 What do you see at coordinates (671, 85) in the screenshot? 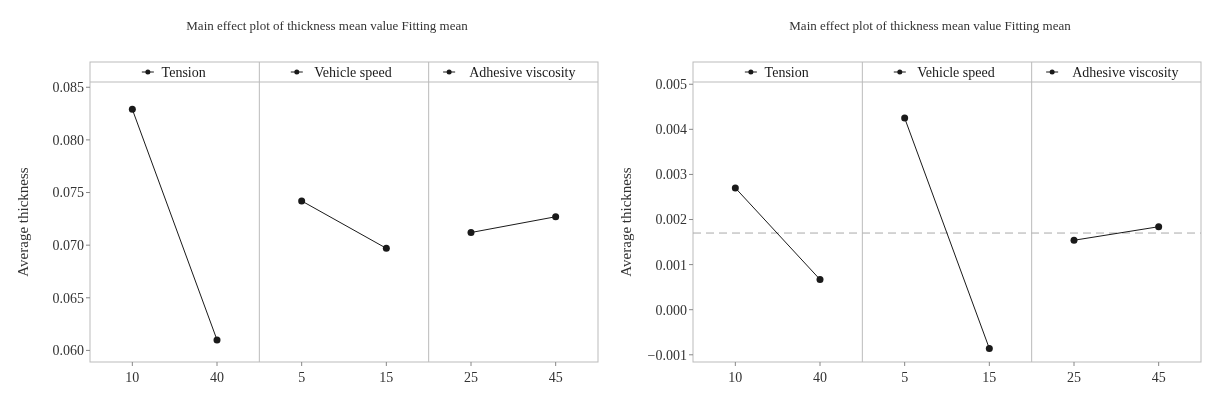
I see `y-tick-label: 0.005` at bounding box center [671, 85].